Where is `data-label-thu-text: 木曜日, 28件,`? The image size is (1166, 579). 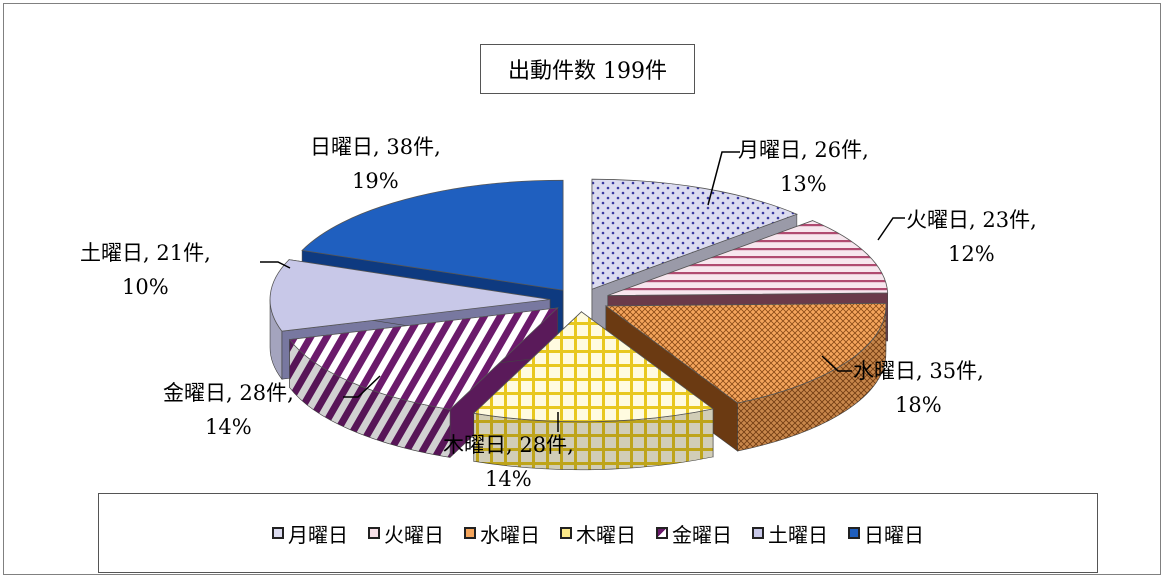
data-label-thu-text: 木曜日, 28件, is located at coordinates (508, 445).